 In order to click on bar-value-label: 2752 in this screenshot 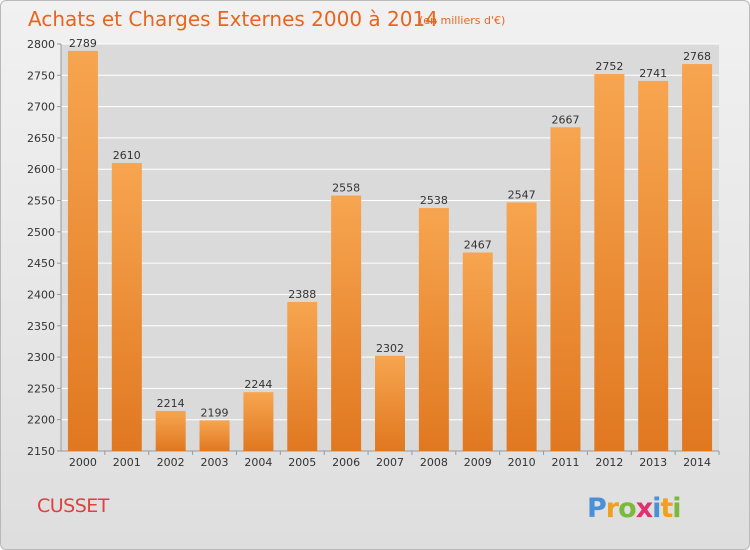, I will do `click(609, 66)`.